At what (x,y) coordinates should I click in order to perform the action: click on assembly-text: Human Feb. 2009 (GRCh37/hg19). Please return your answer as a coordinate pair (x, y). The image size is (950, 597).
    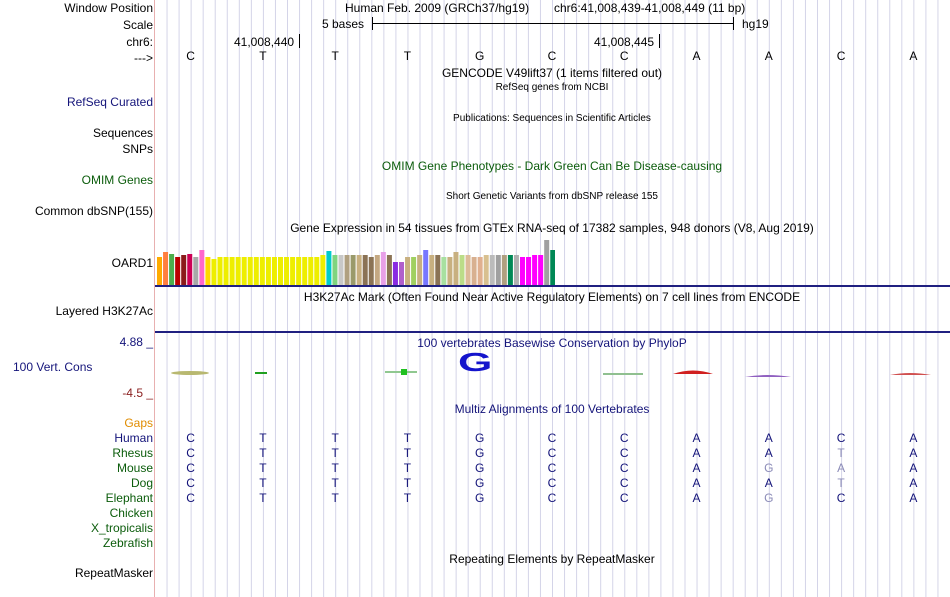
    Looking at the image, I should click on (437, 8).